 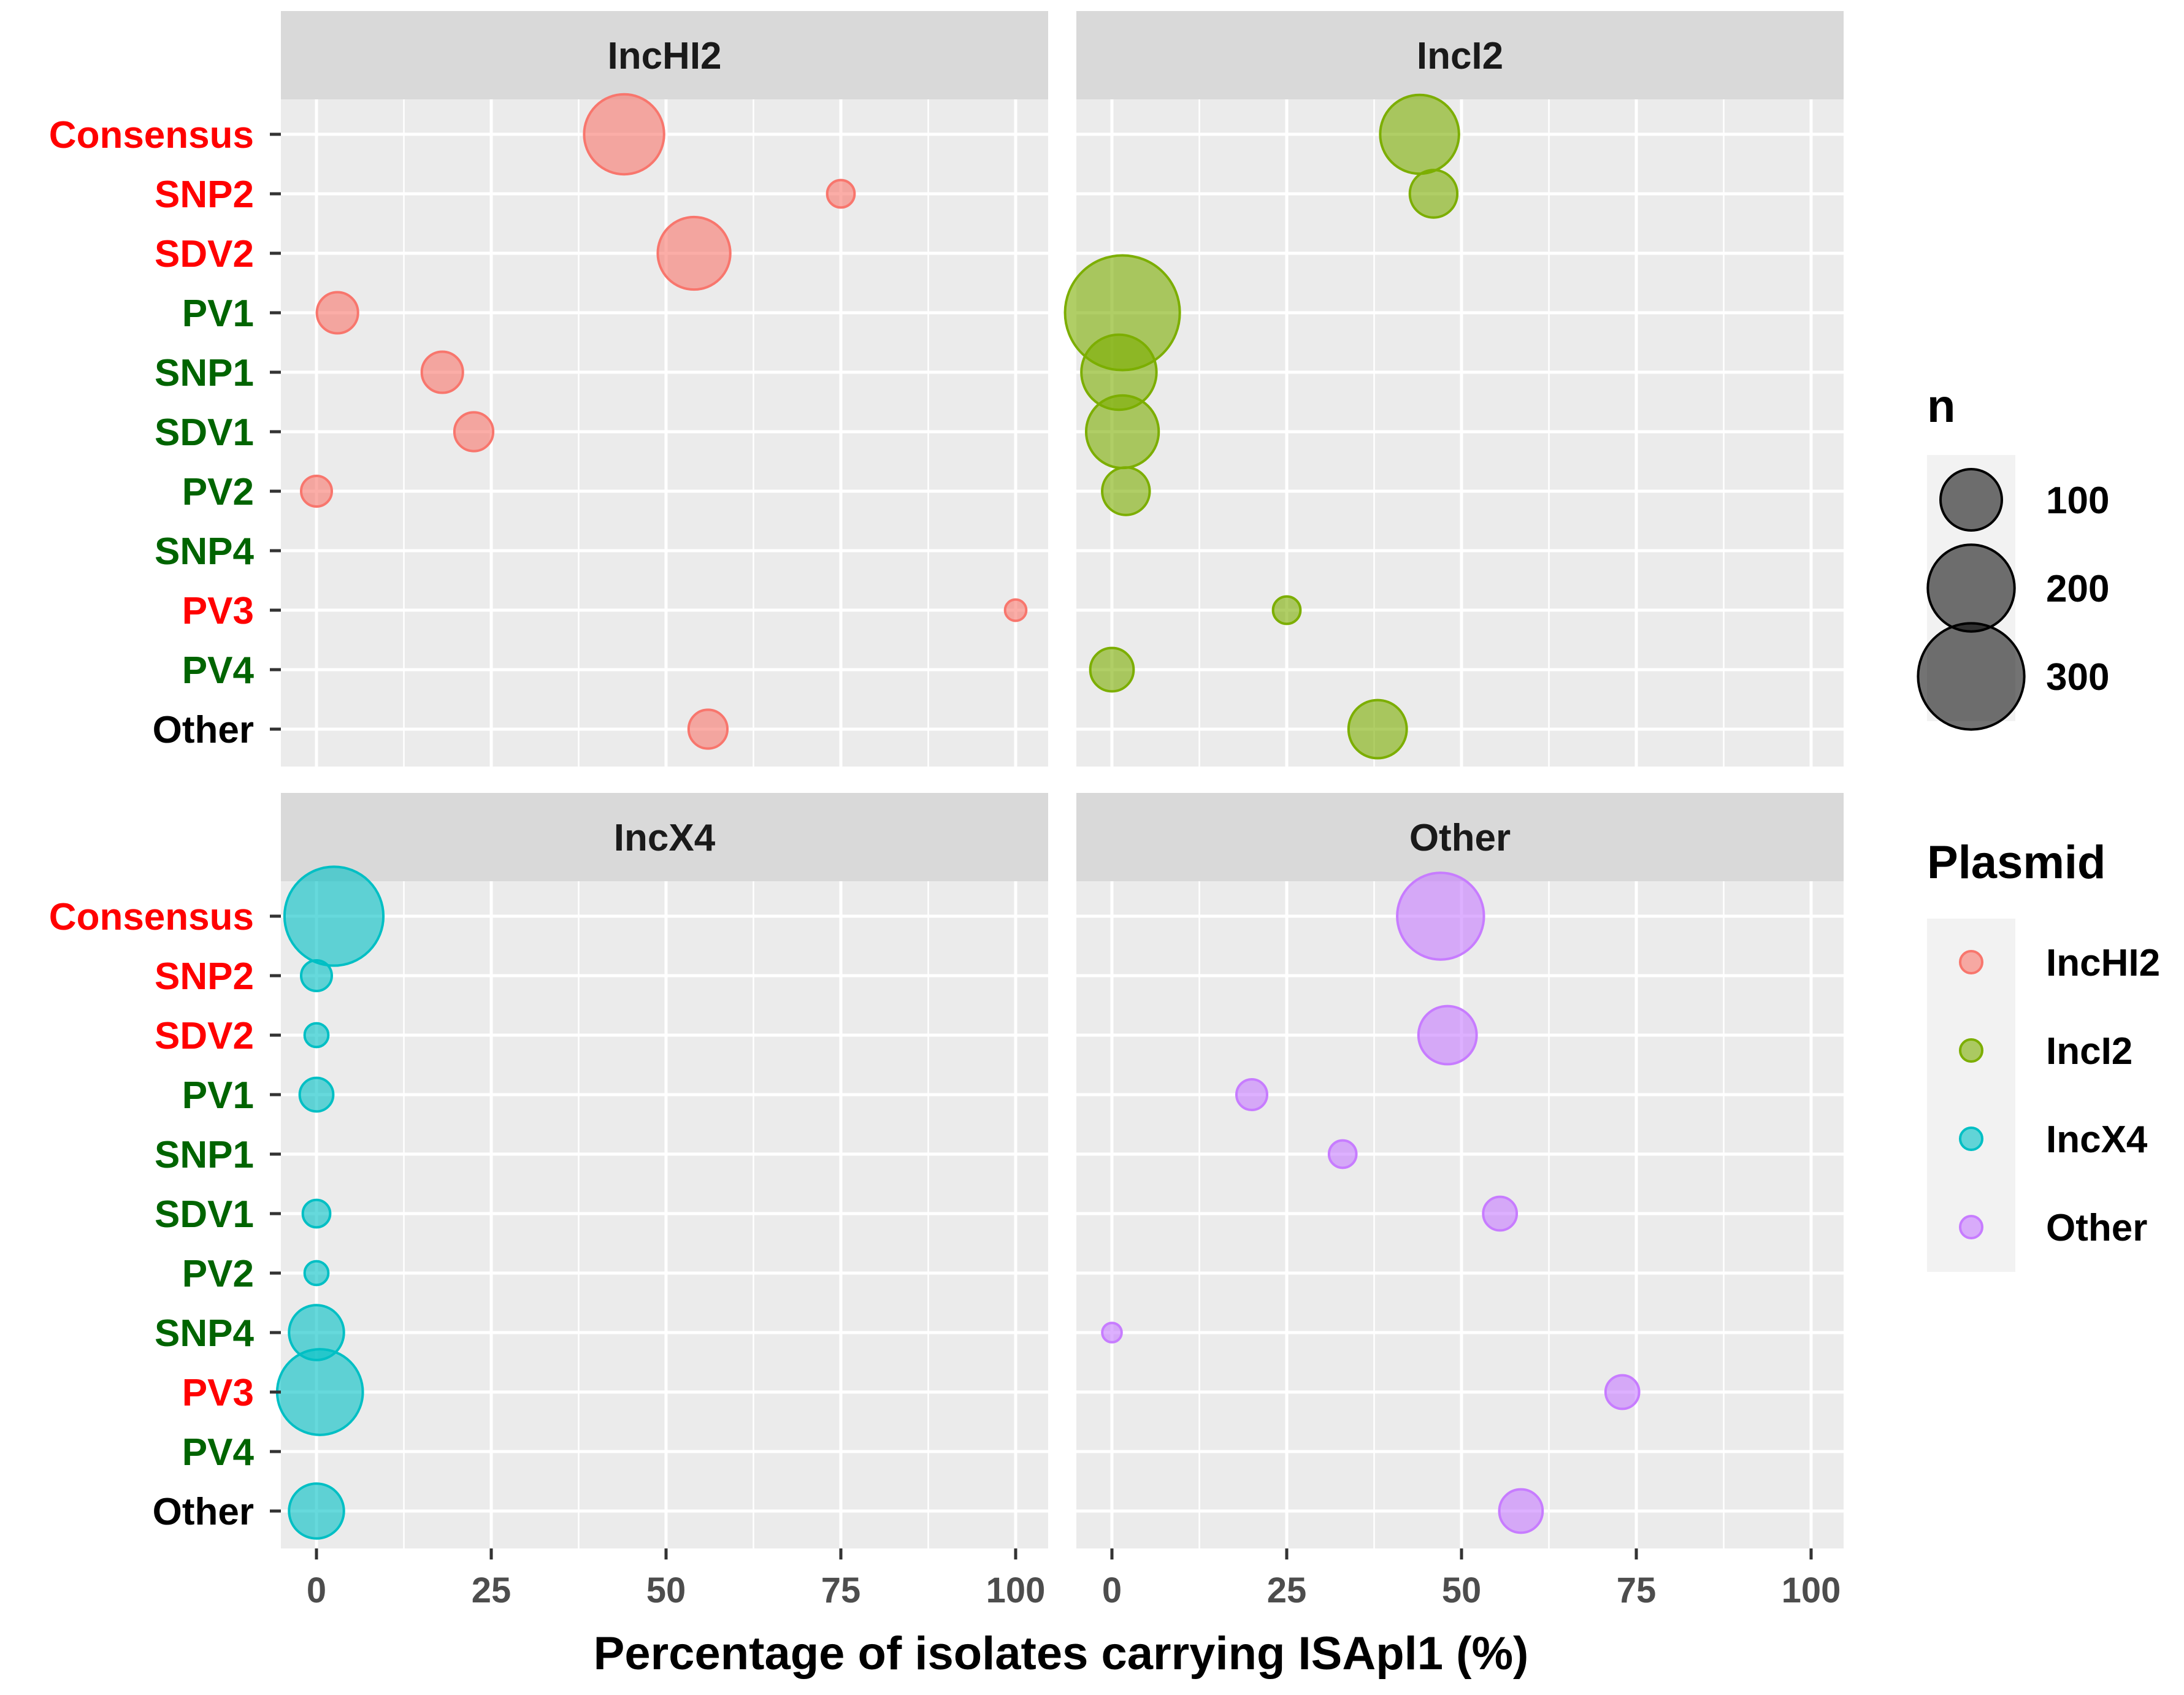 What do you see at coordinates (316, 976) in the screenshot?
I see `bubble-incx4-snp2` at bounding box center [316, 976].